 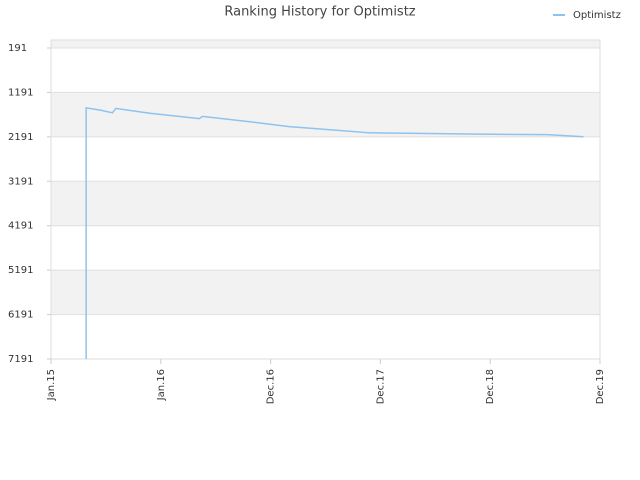 What do you see at coordinates (20, 359) in the screenshot?
I see `y-tick-label: 7191` at bounding box center [20, 359].